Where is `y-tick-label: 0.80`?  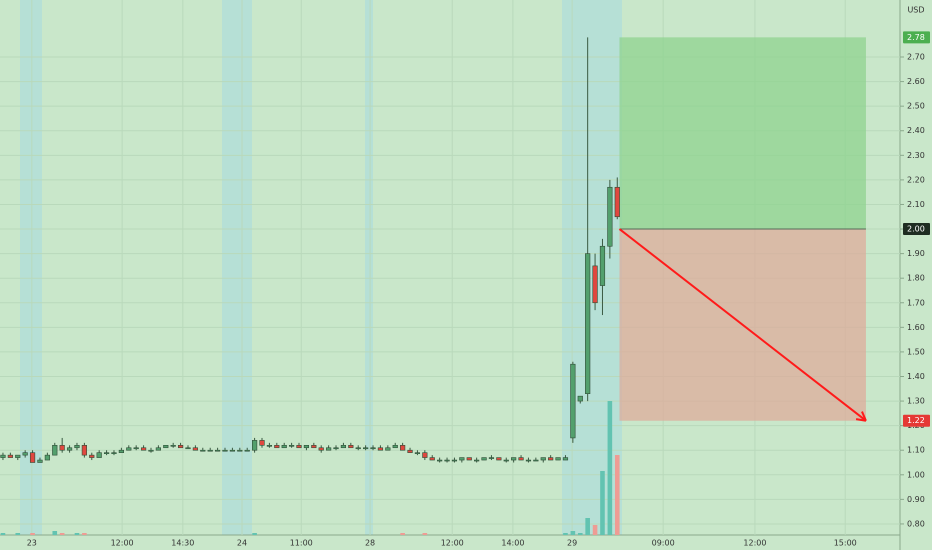 y-tick-label: 0.80 is located at coordinates (916, 523).